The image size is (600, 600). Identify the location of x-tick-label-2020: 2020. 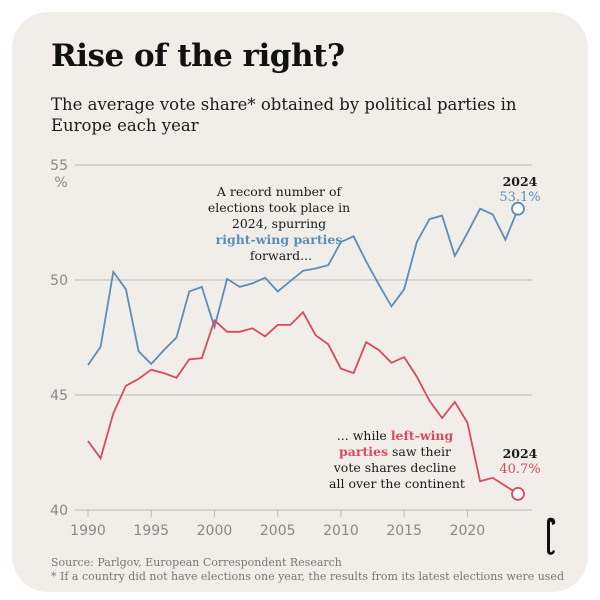
(468, 531).